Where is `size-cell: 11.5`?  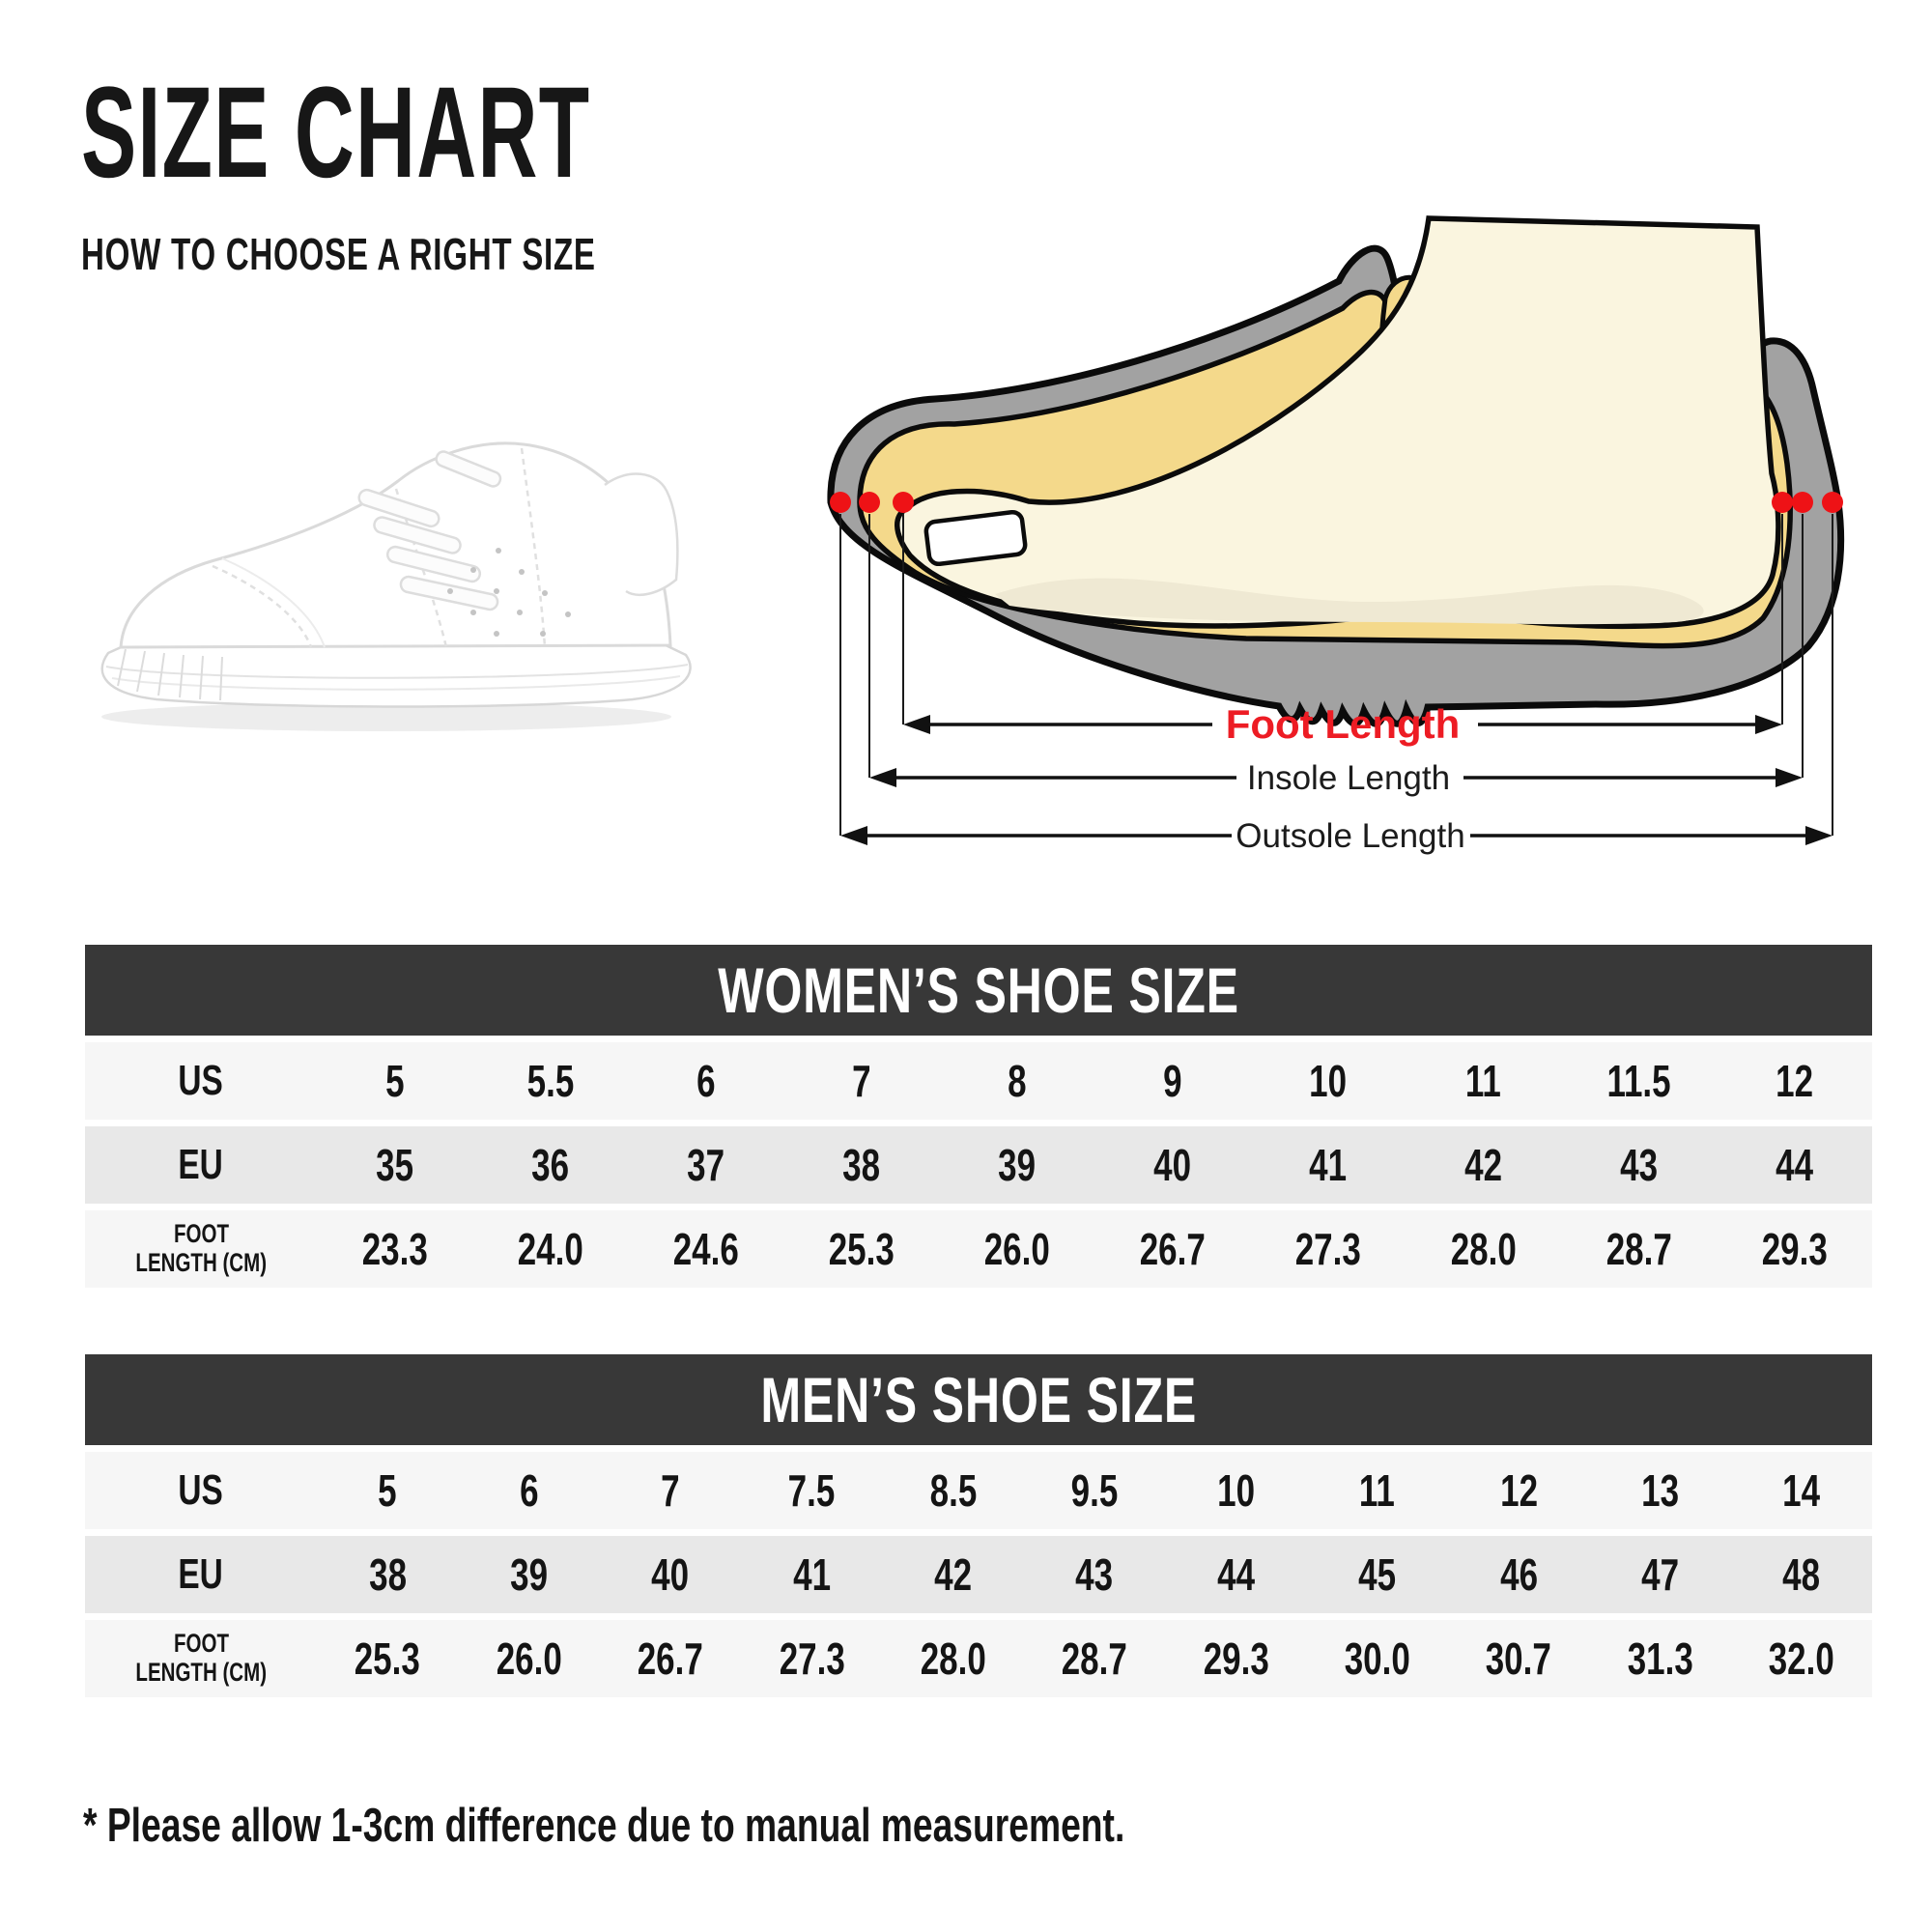 size-cell: 11.5 is located at coordinates (1638, 1081).